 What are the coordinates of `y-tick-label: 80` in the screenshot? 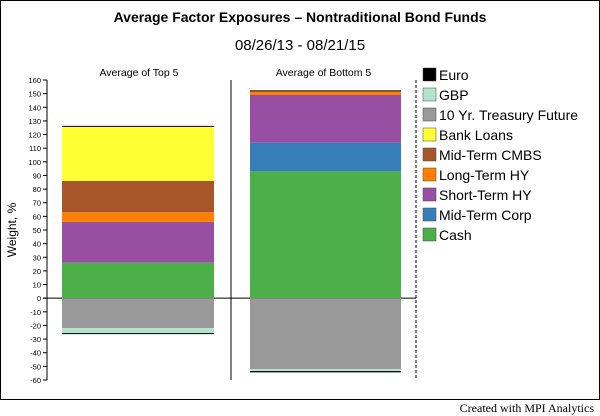 It's located at (37, 189).